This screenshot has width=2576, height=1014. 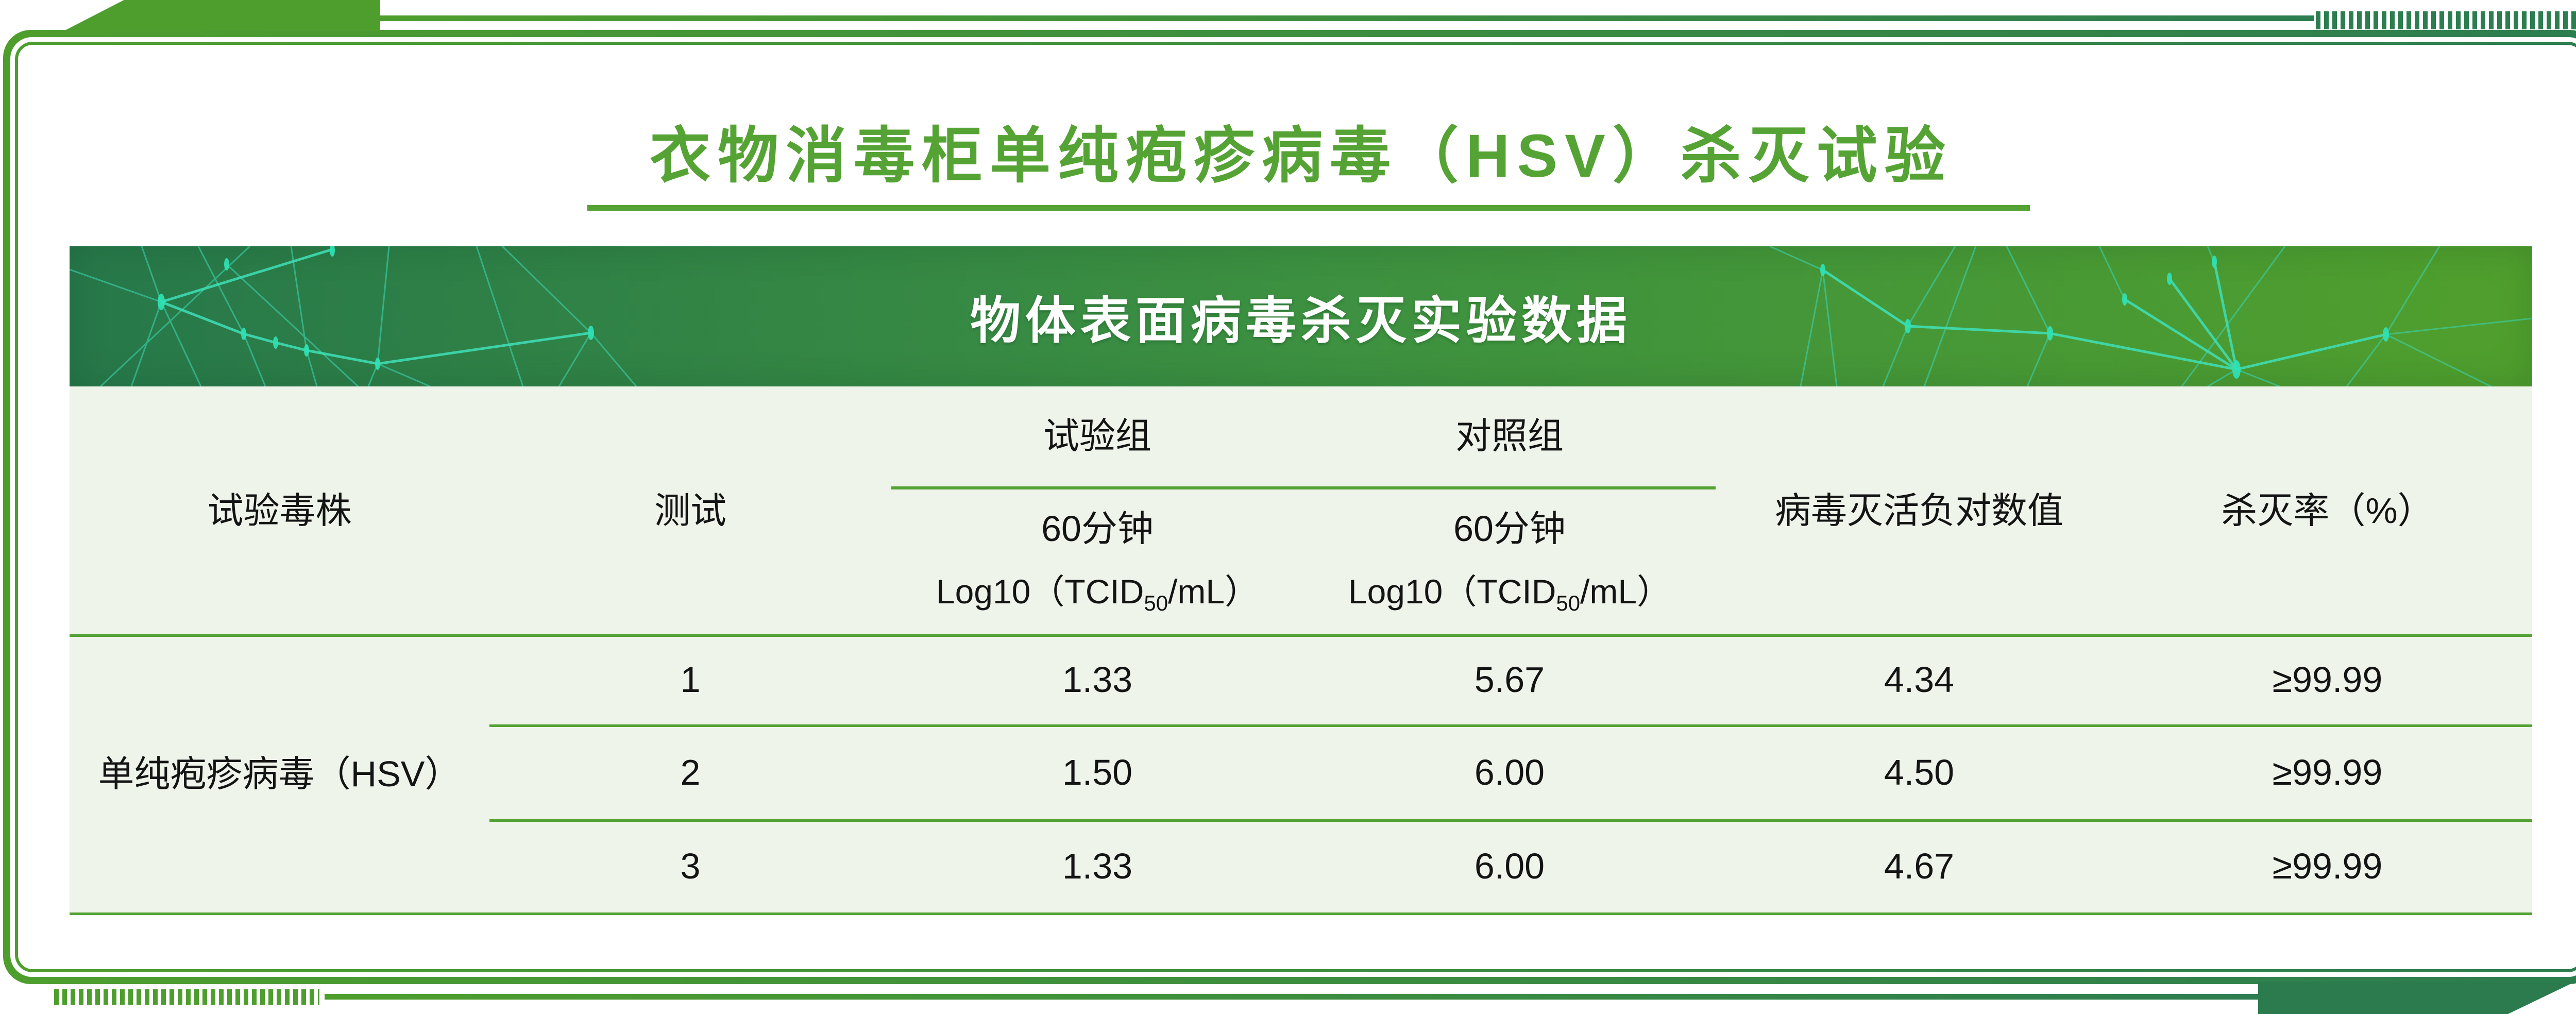 I want to click on cell-neg-log-value: 4.50, so click(x=1919, y=772).